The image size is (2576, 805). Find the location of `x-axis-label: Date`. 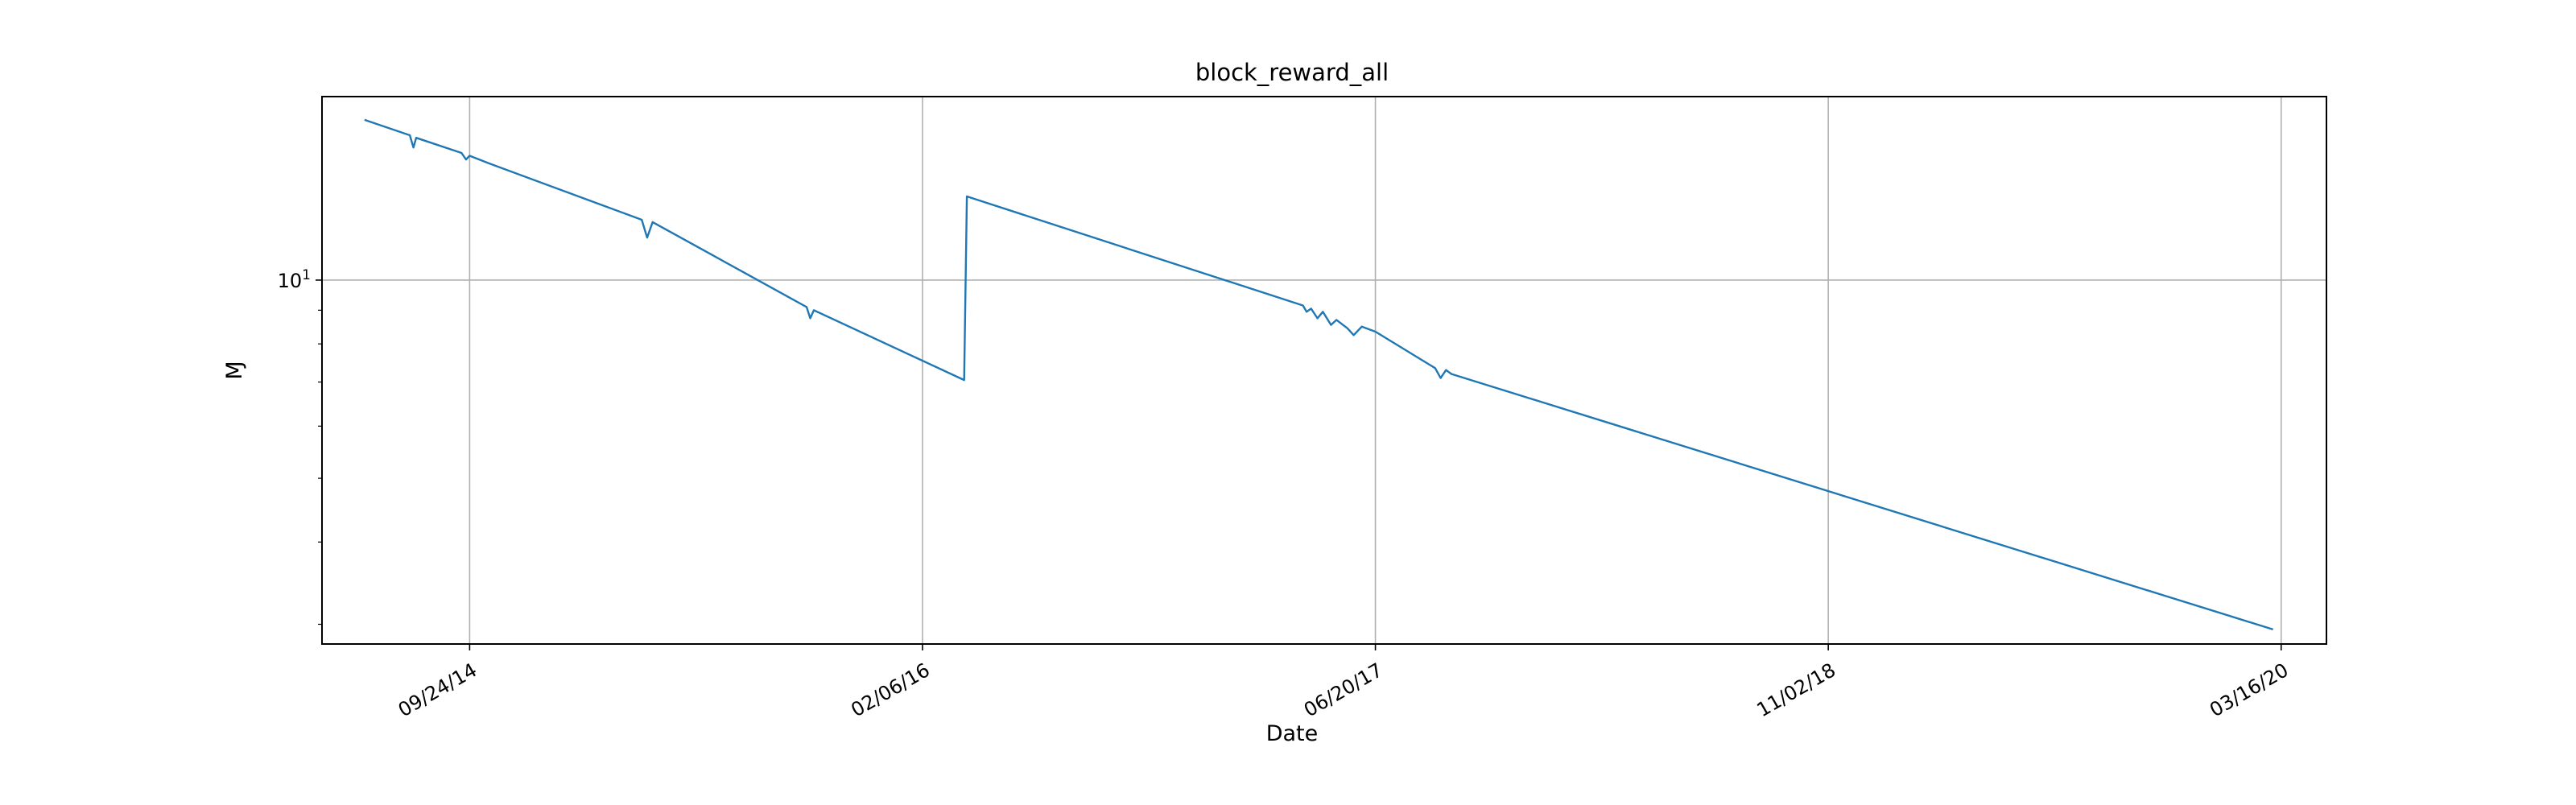

x-axis-label: Date is located at coordinates (1292, 733).